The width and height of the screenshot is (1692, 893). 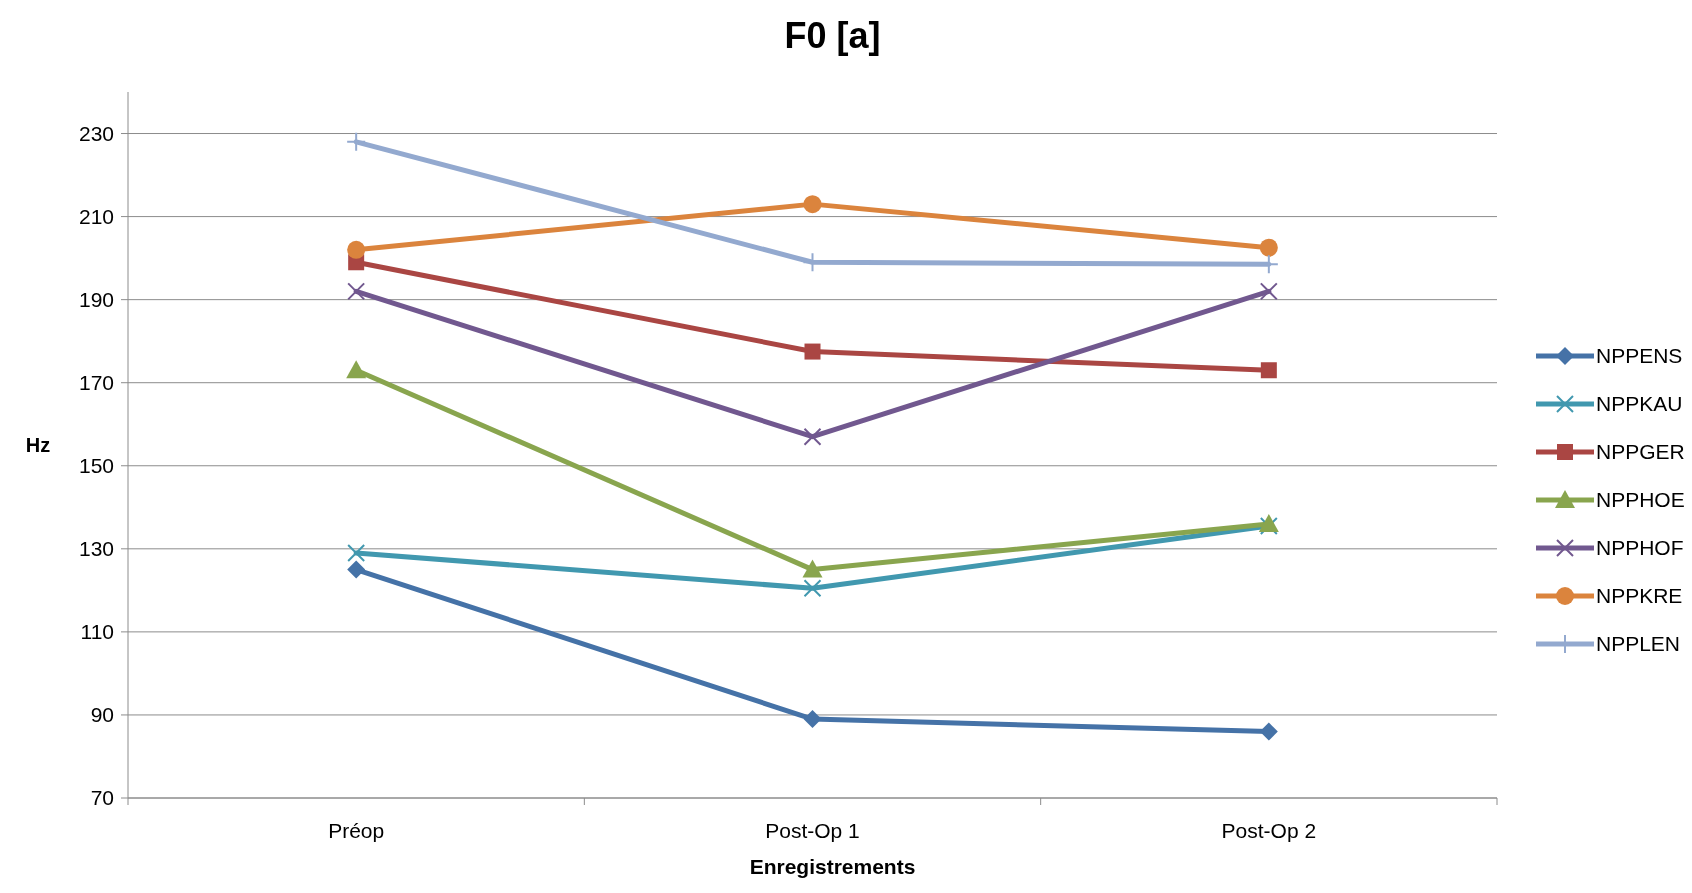 What do you see at coordinates (97, 632) in the screenshot?
I see `y-tick-label: 110` at bounding box center [97, 632].